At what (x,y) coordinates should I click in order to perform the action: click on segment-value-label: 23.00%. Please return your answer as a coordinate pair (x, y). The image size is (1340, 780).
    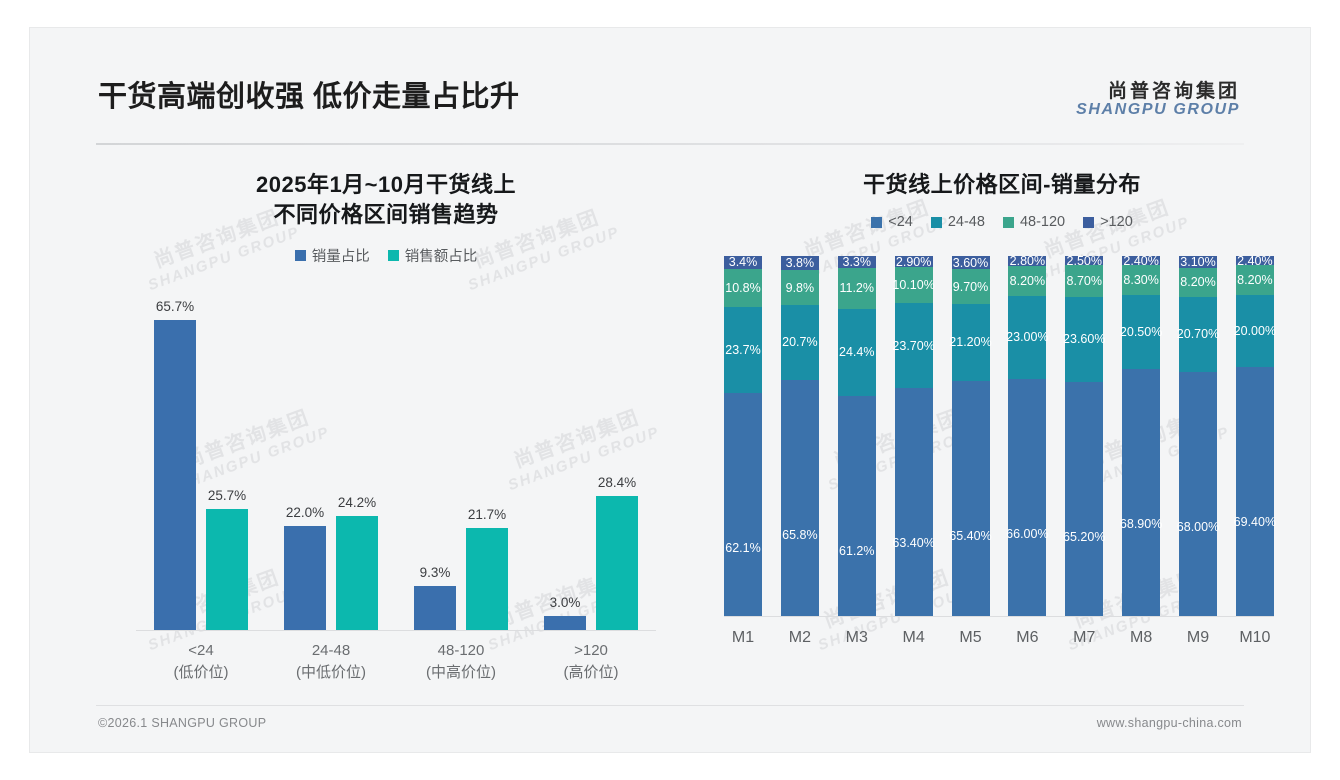
    Looking at the image, I should click on (1027, 337).